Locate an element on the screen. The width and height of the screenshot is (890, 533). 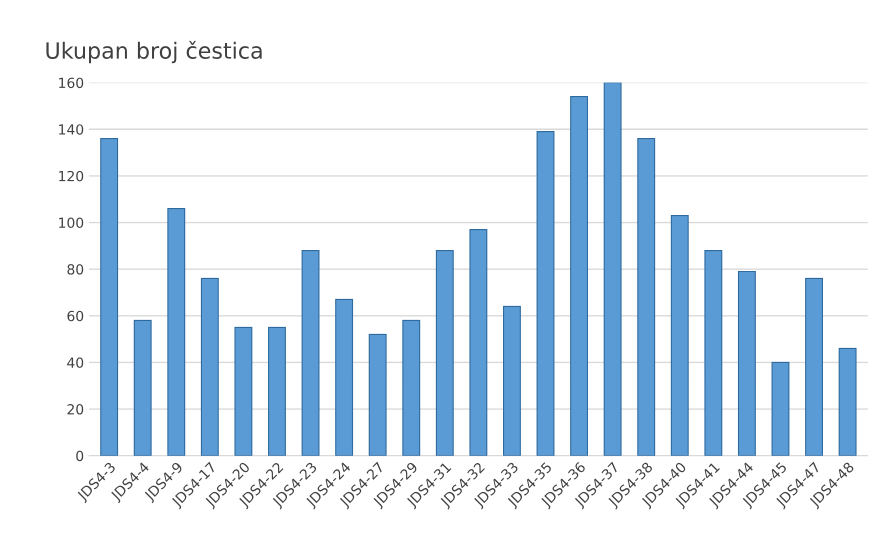
y-tick-label: 80 is located at coordinates (75, 269).